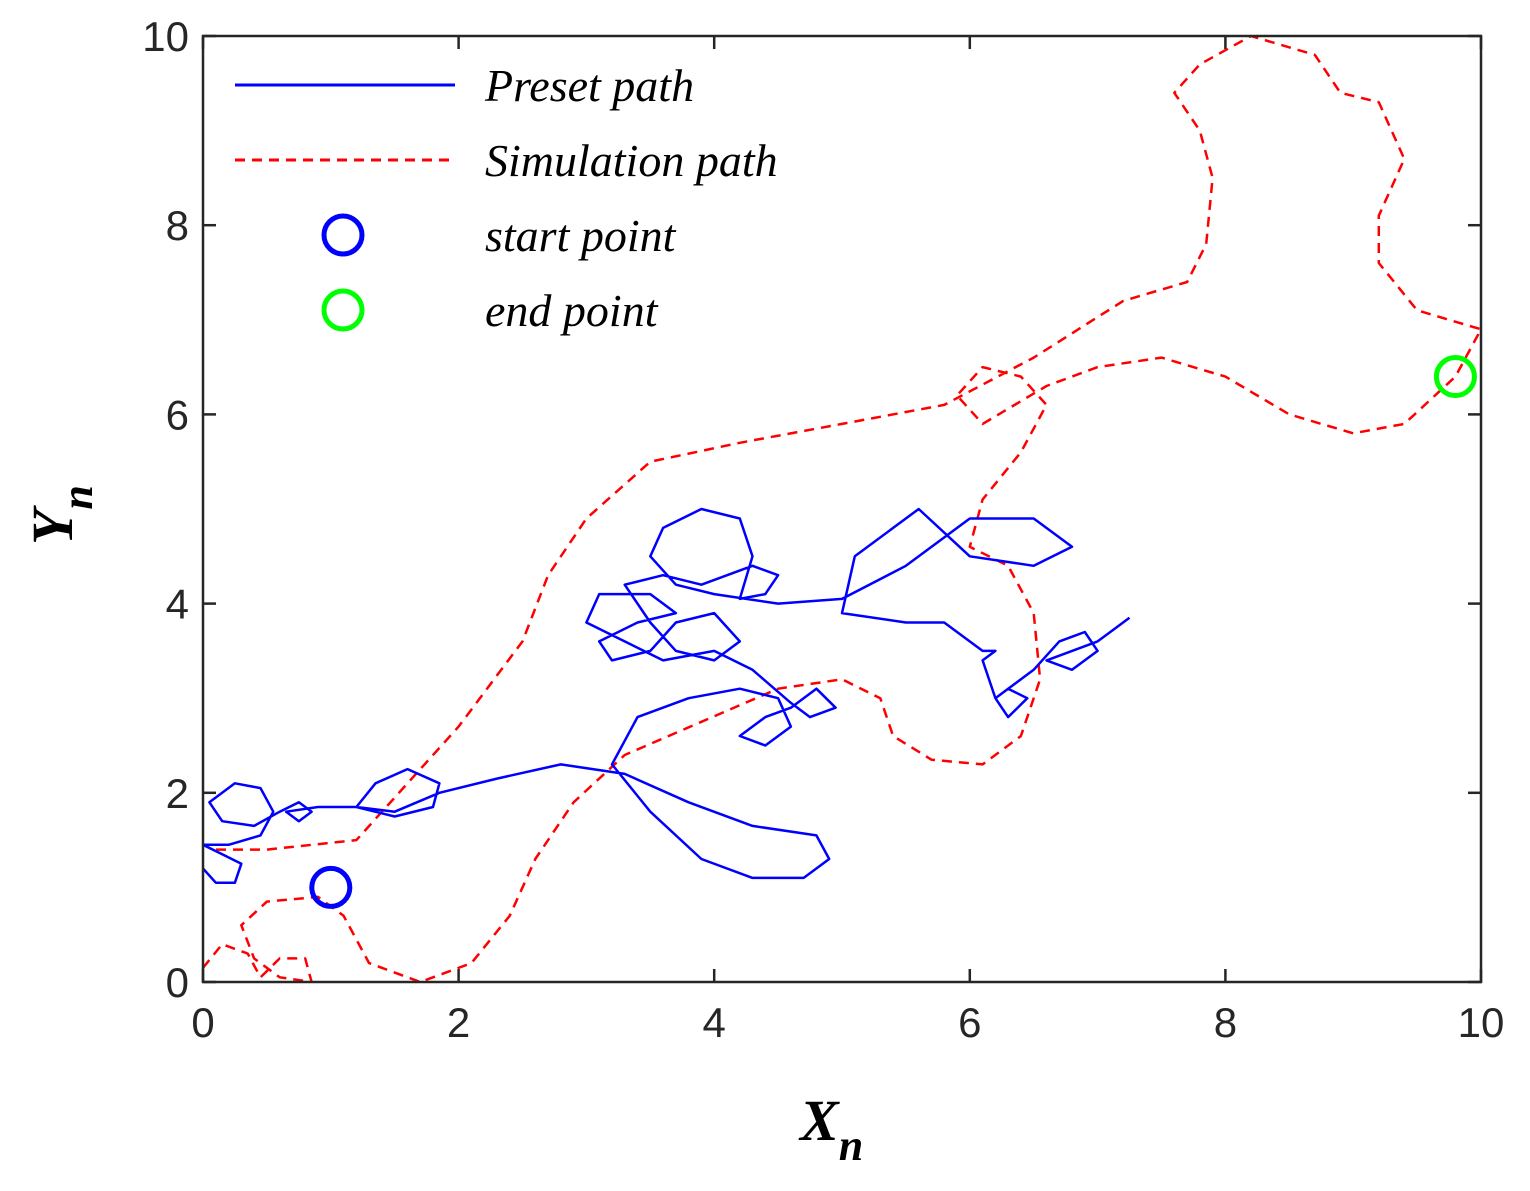  What do you see at coordinates (202, 1022) in the screenshot?
I see `x-tick-label: 0` at bounding box center [202, 1022].